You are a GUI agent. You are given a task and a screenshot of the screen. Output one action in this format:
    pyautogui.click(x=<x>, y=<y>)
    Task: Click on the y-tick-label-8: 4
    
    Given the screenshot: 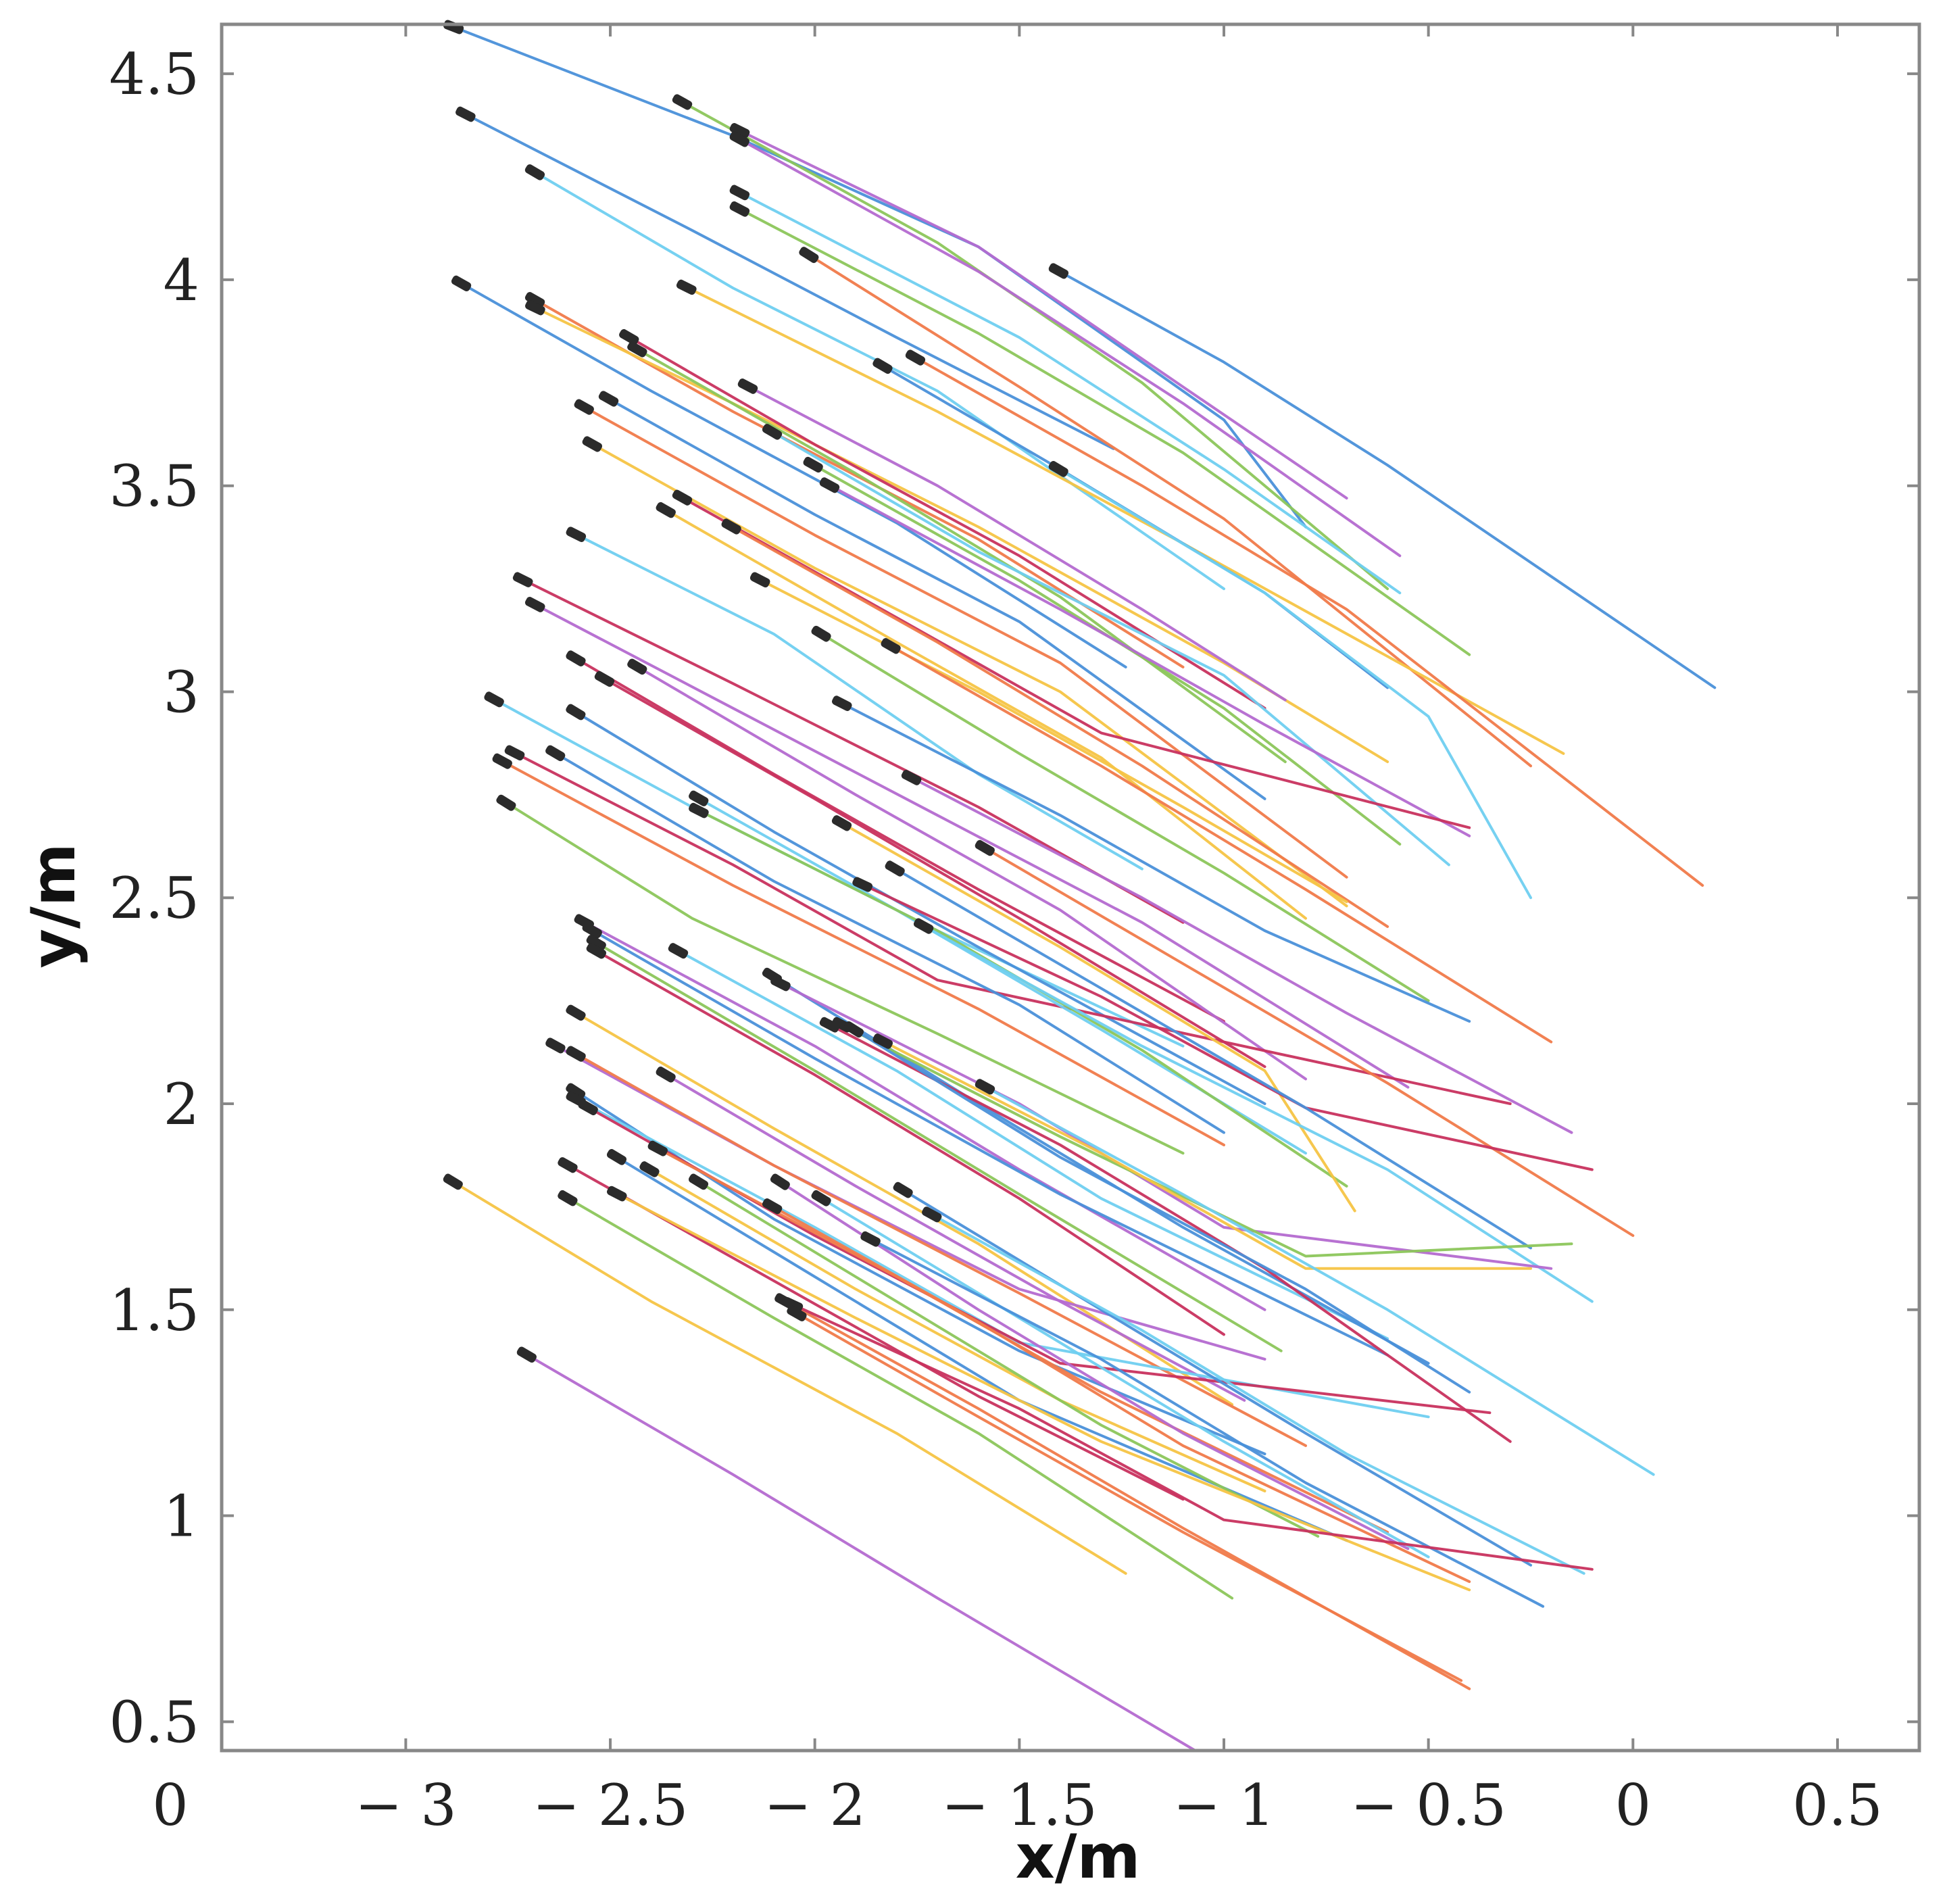 What is the action you would take?
    pyautogui.click(x=181, y=281)
    